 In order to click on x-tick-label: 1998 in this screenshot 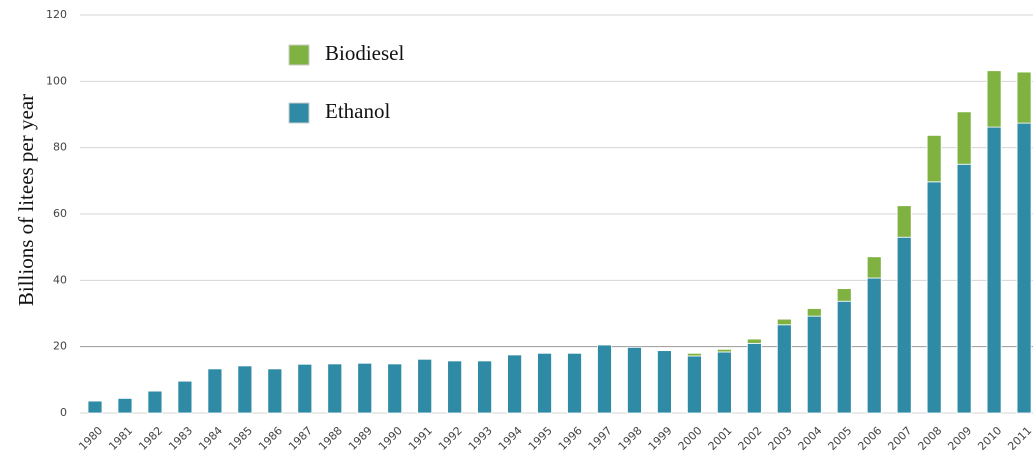, I will do `click(630, 438)`.